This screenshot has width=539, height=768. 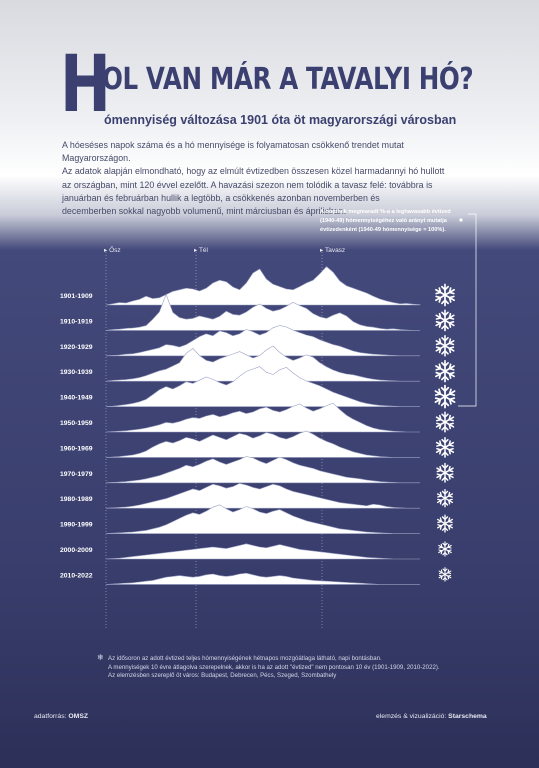 I want to click on legend-bullet, so click(x=461, y=220).